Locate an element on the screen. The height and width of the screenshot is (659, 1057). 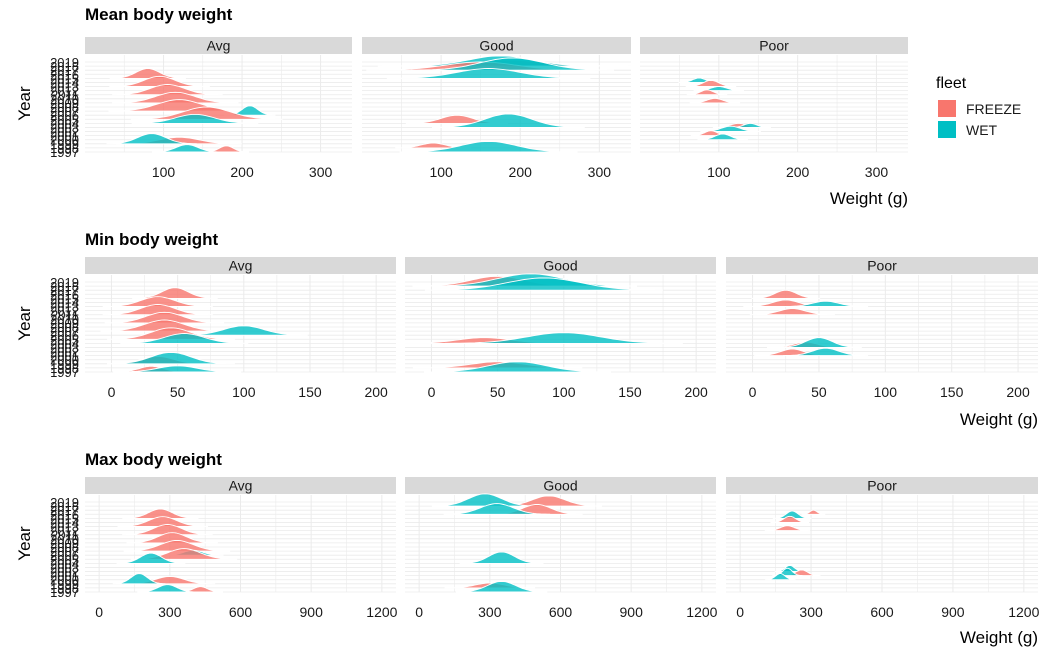
panel-poor: Poor 0 50 100 150 200 is located at coordinates (882, 328).